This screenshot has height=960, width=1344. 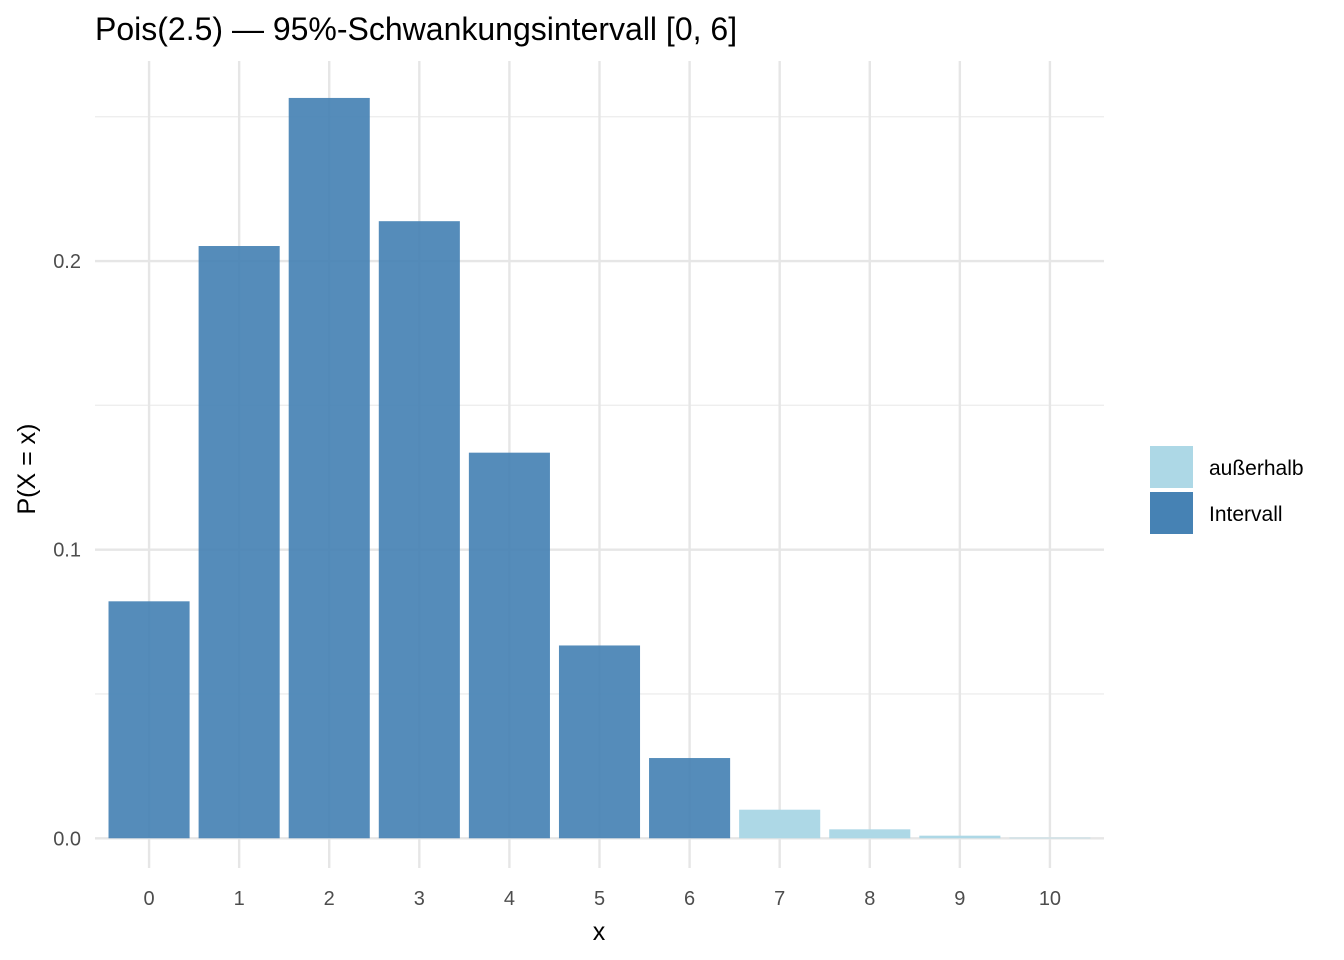 I want to click on legend-label: außerhalb, so click(x=1256, y=468).